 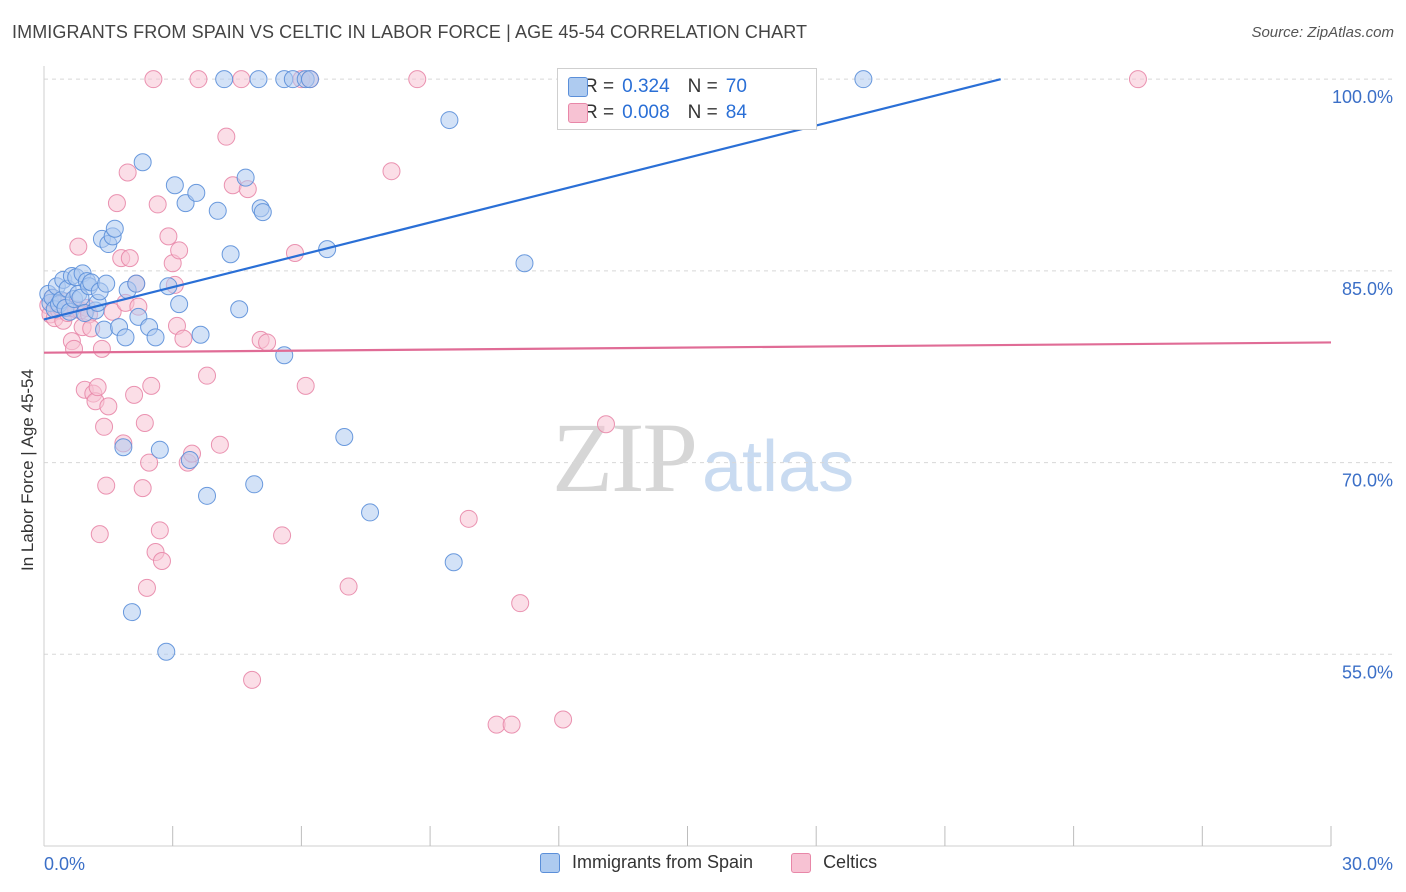 I want to click on correlation-legend: R = 0.324 N = 70 R = 0.008 N = 84, so click(x=687, y=99).